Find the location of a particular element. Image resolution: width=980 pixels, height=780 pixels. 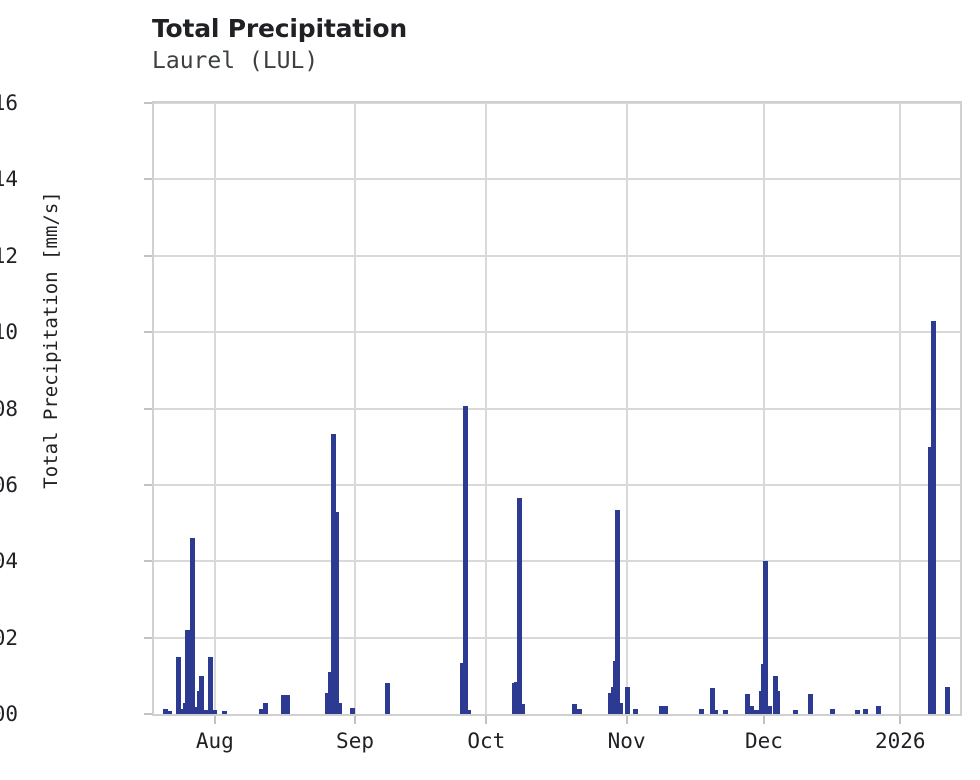

y-axis-tick-label: 0.006 is located at coordinates (9, 484).